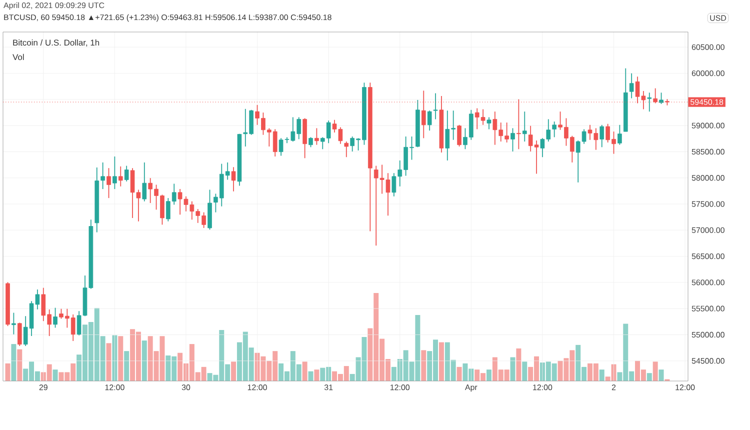 The image size is (750, 430). I want to click on chart-title: Vol, so click(18, 57).